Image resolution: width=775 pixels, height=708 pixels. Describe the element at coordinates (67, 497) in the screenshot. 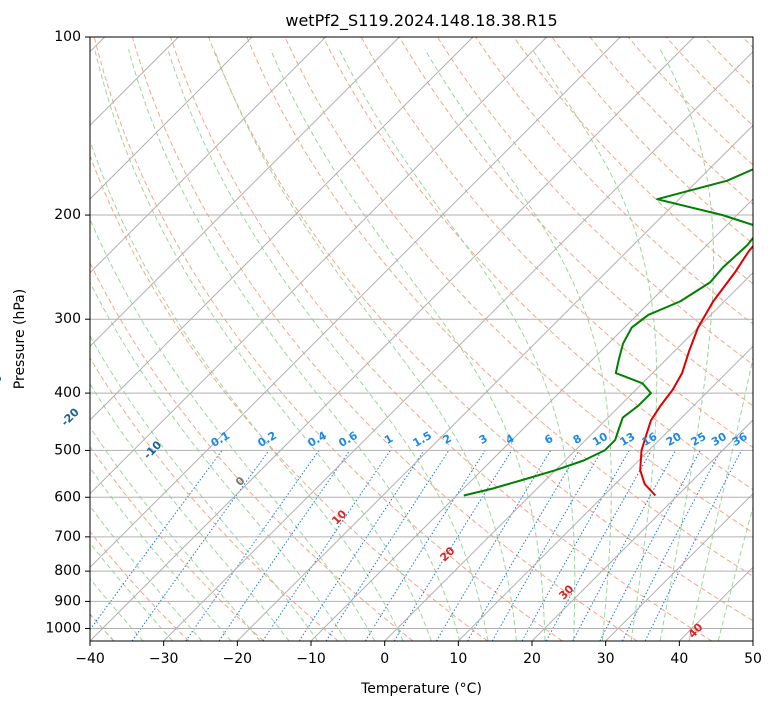

I see `y-tick-label: 600` at that location.